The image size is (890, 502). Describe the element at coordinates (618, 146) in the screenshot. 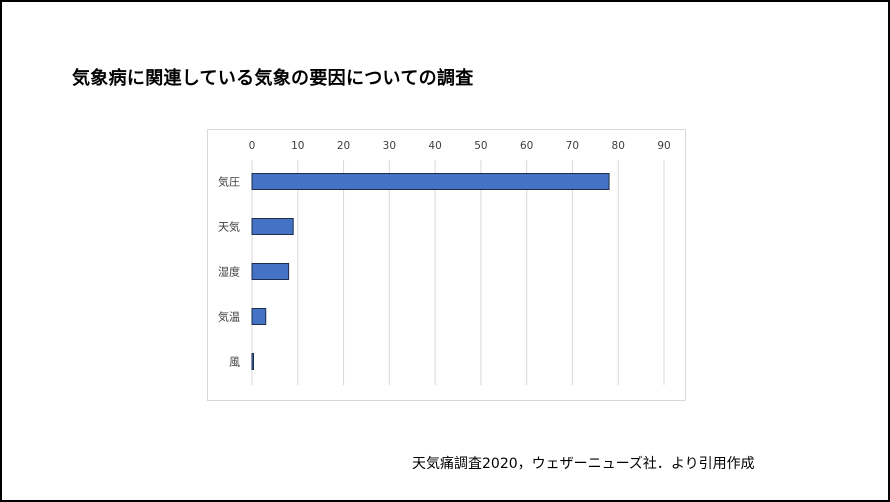

I see `x-tick-label: 80` at that location.